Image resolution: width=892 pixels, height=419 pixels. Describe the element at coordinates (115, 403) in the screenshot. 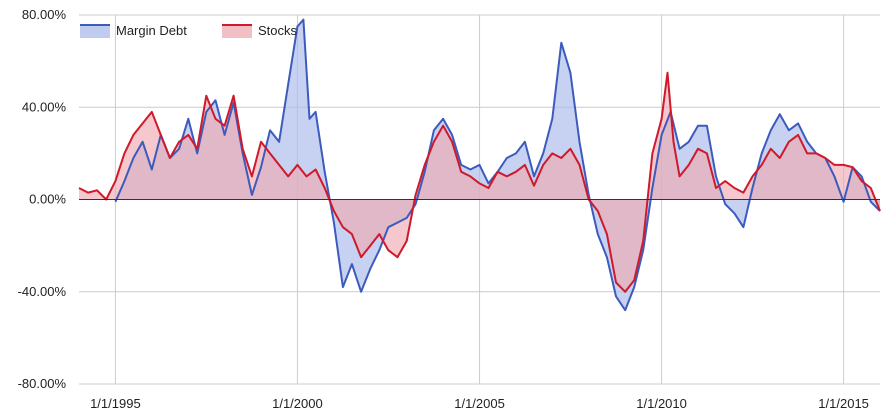

I see `x-tick-label: 1/1/1995` at that location.